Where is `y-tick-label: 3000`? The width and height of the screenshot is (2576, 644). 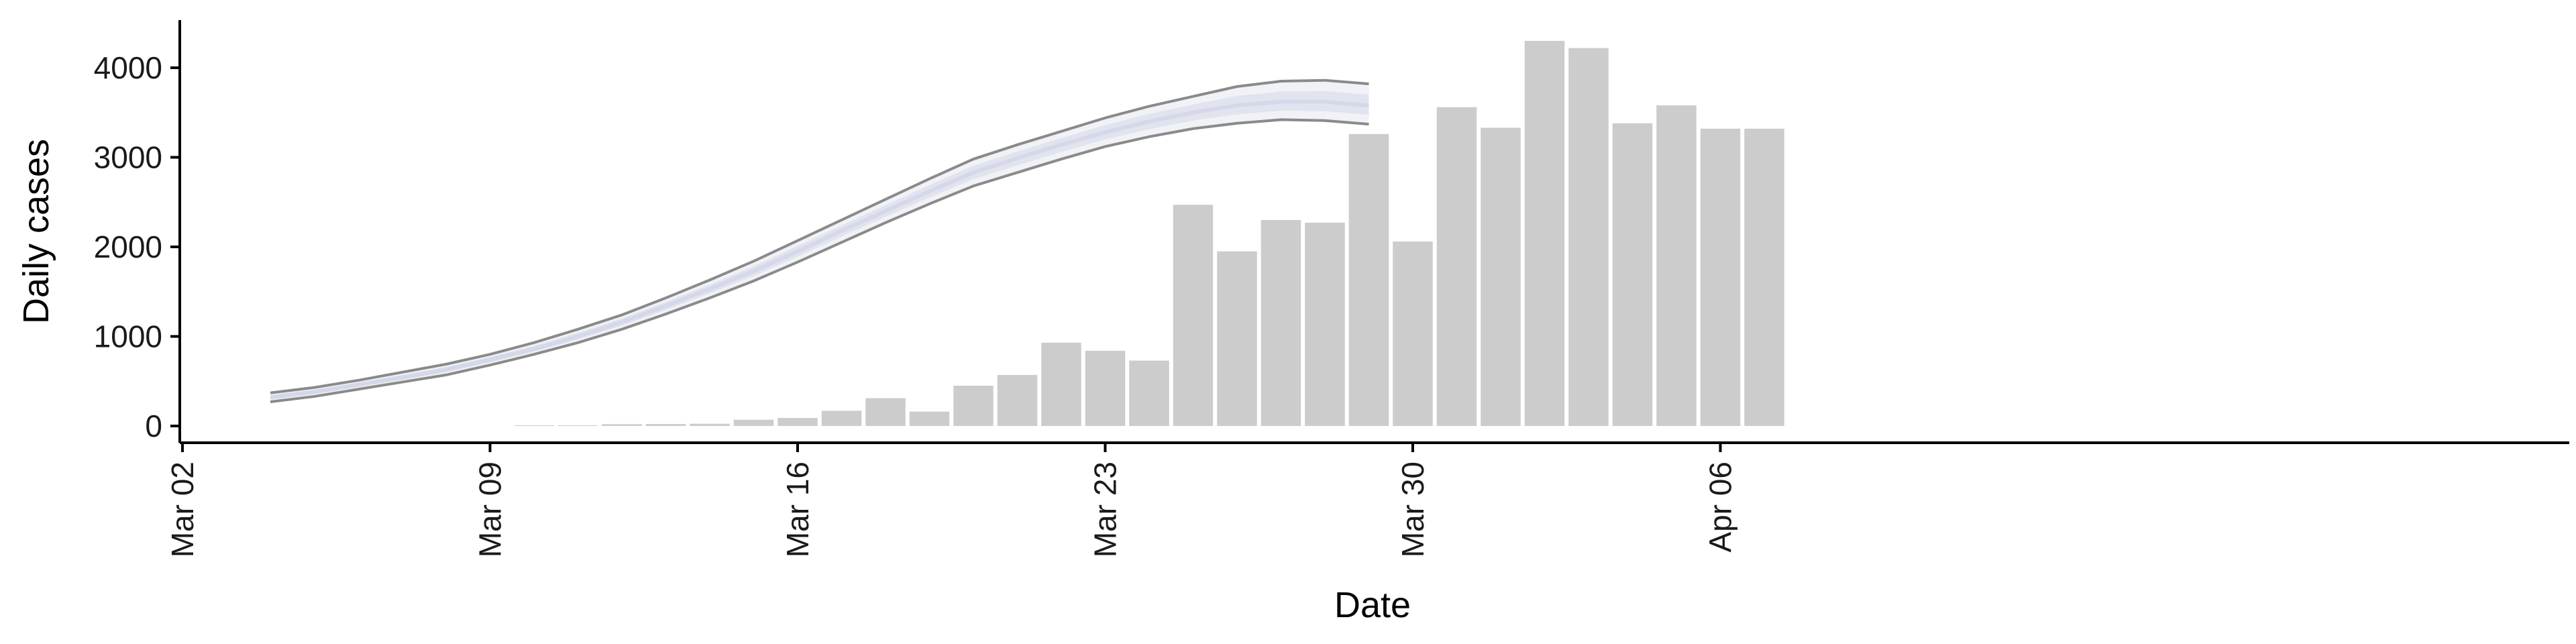
y-tick-label: 3000 is located at coordinates (128, 157).